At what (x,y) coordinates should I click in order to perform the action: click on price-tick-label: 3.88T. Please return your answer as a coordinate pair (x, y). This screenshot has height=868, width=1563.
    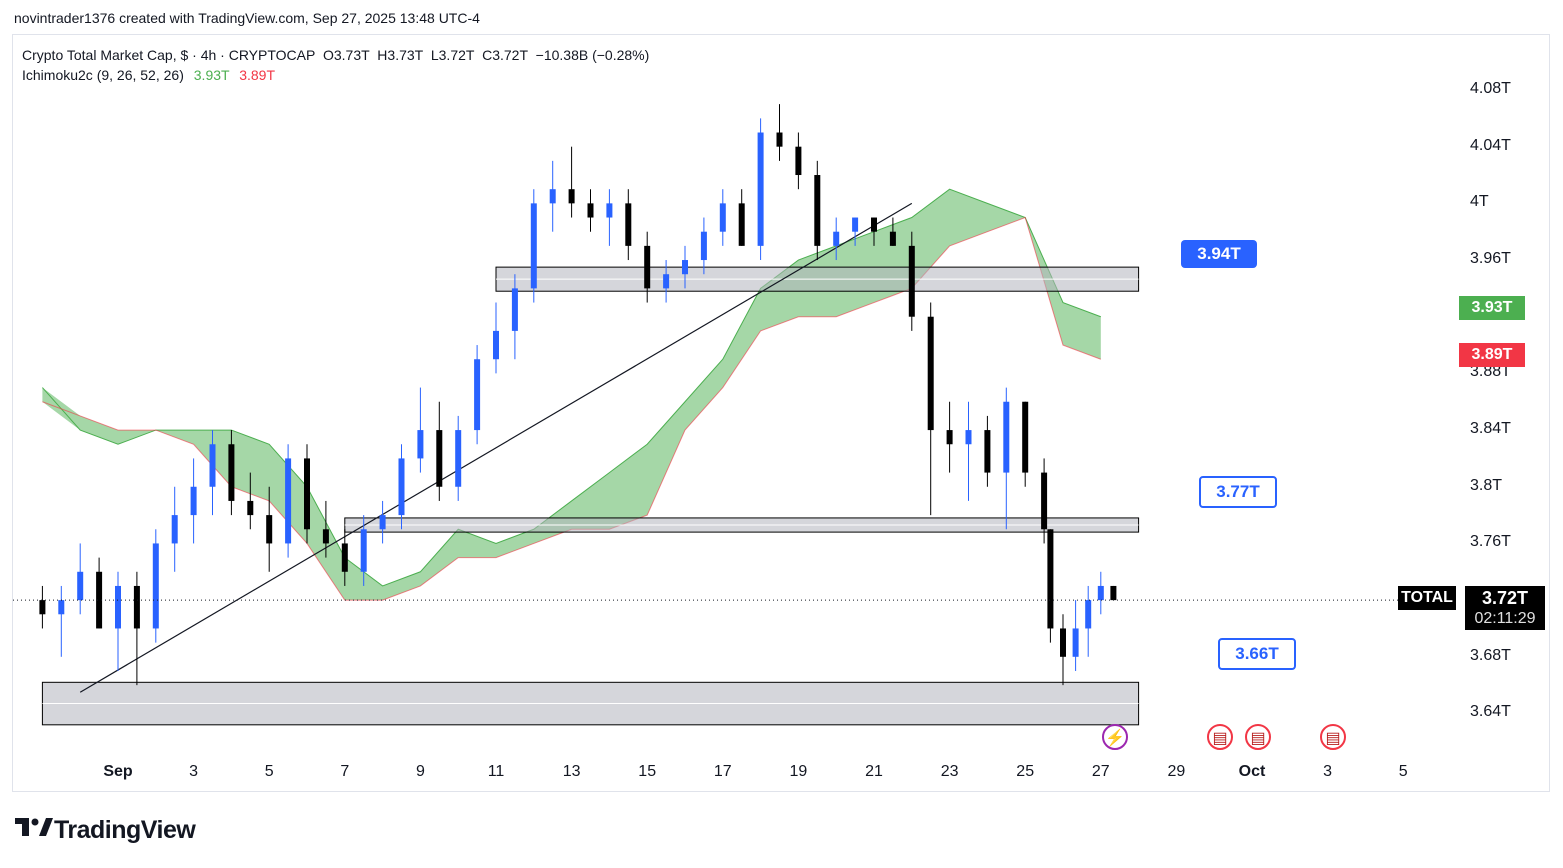
    Looking at the image, I should click on (1490, 372).